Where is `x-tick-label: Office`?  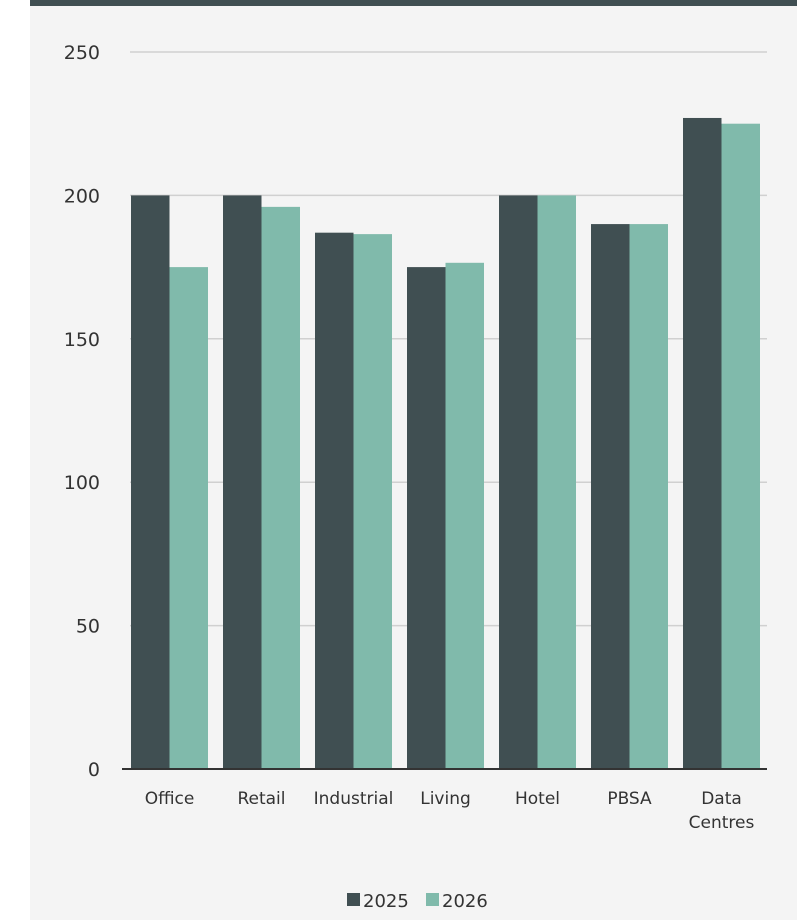
x-tick-label: Office is located at coordinates (170, 799).